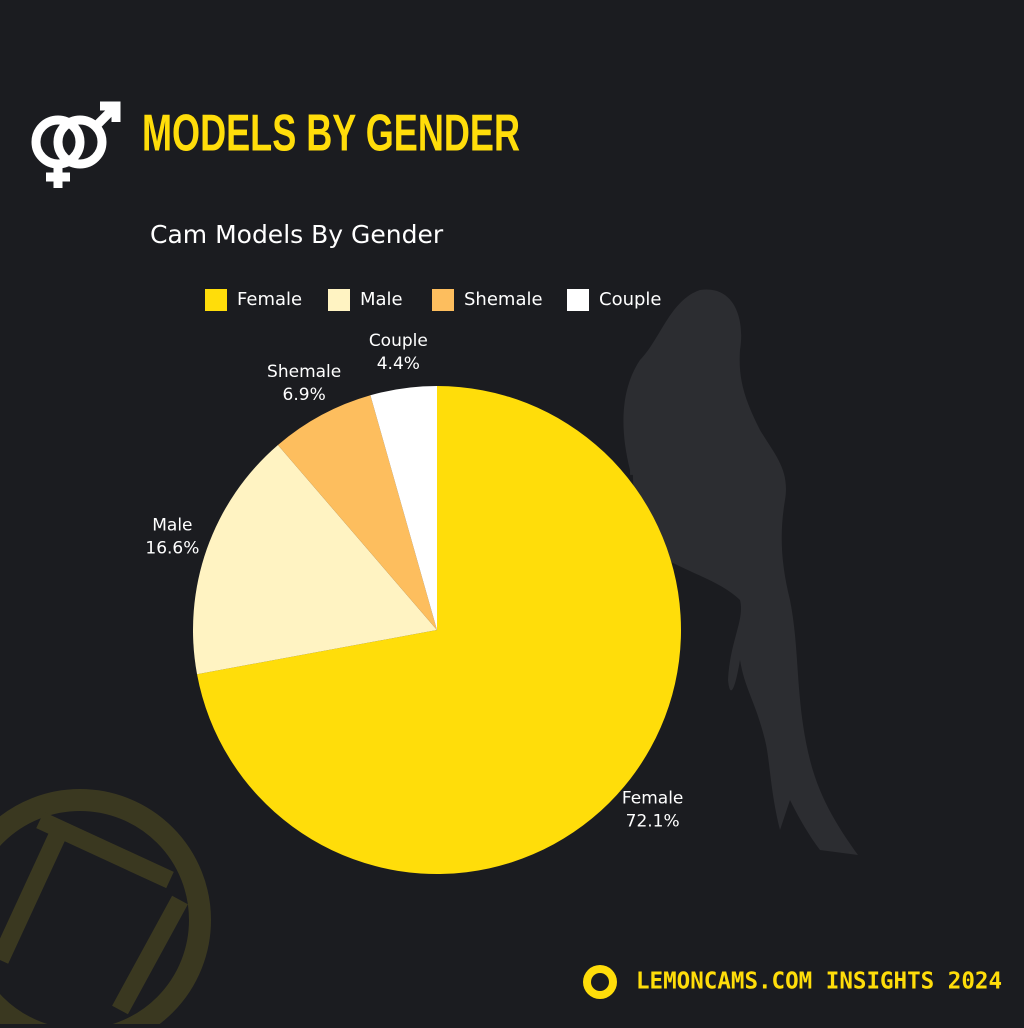 Image resolution: width=1024 pixels, height=1028 pixels. What do you see at coordinates (304, 395) in the screenshot?
I see `slice-value-label: 6.9%` at bounding box center [304, 395].